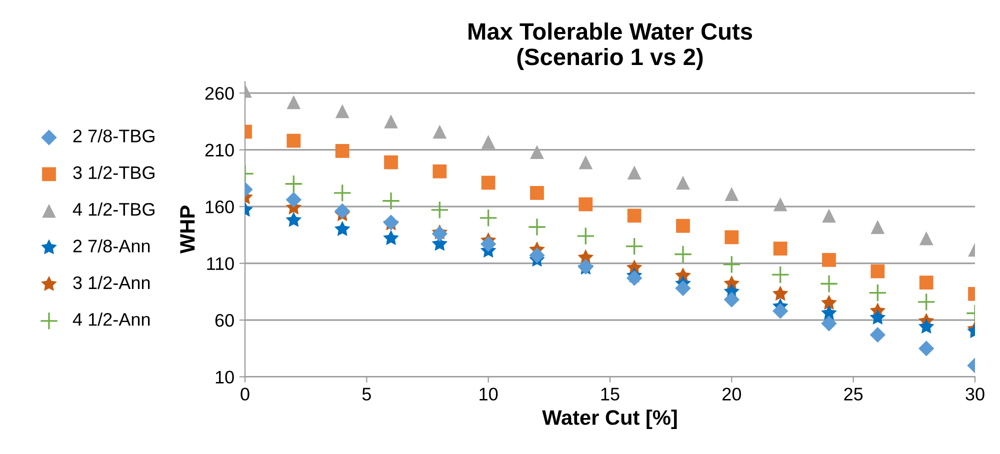 The width and height of the screenshot is (1000, 454). Describe the element at coordinates (111, 319) in the screenshot. I see `legend-label: 4 1/2-Ann` at that location.